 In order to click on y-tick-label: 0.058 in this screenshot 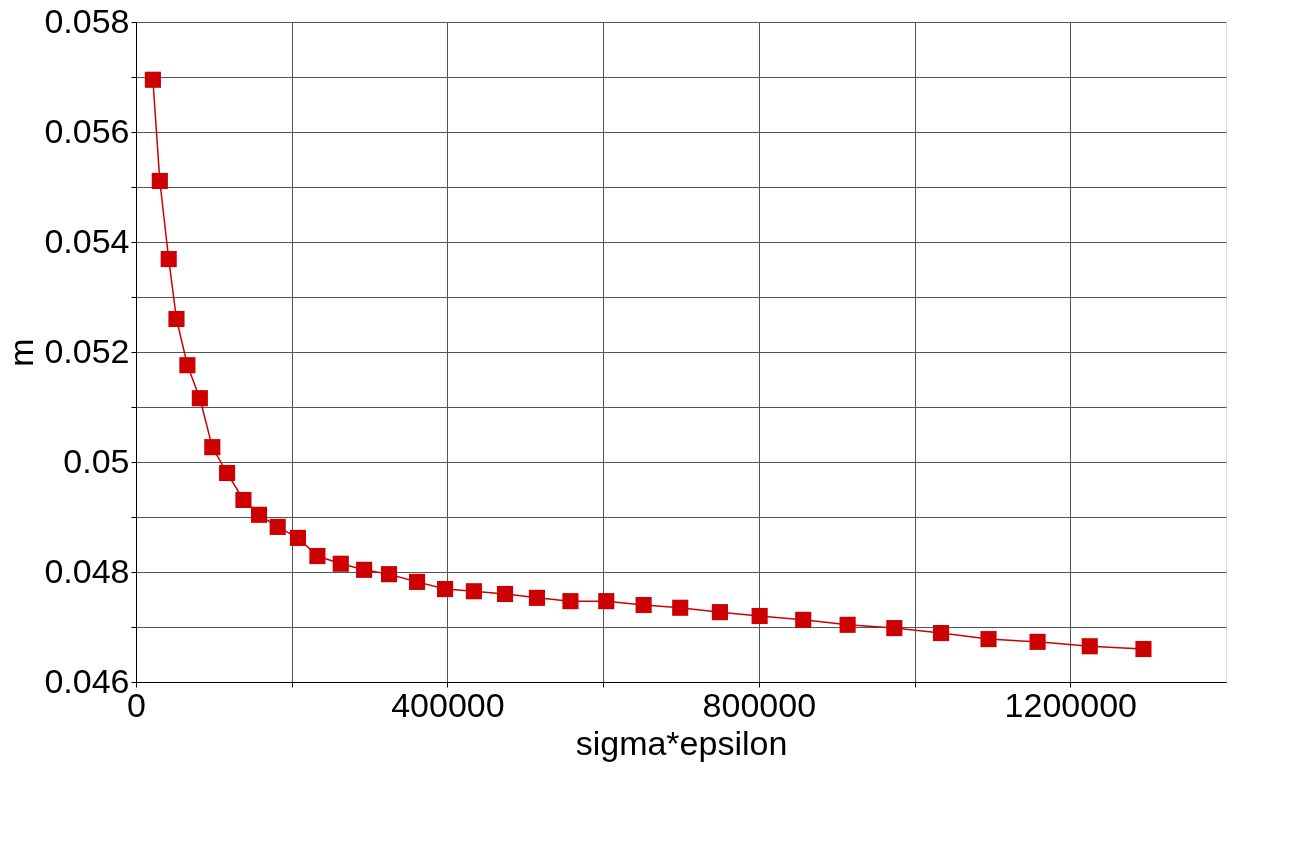, I will do `click(87, 20)`.